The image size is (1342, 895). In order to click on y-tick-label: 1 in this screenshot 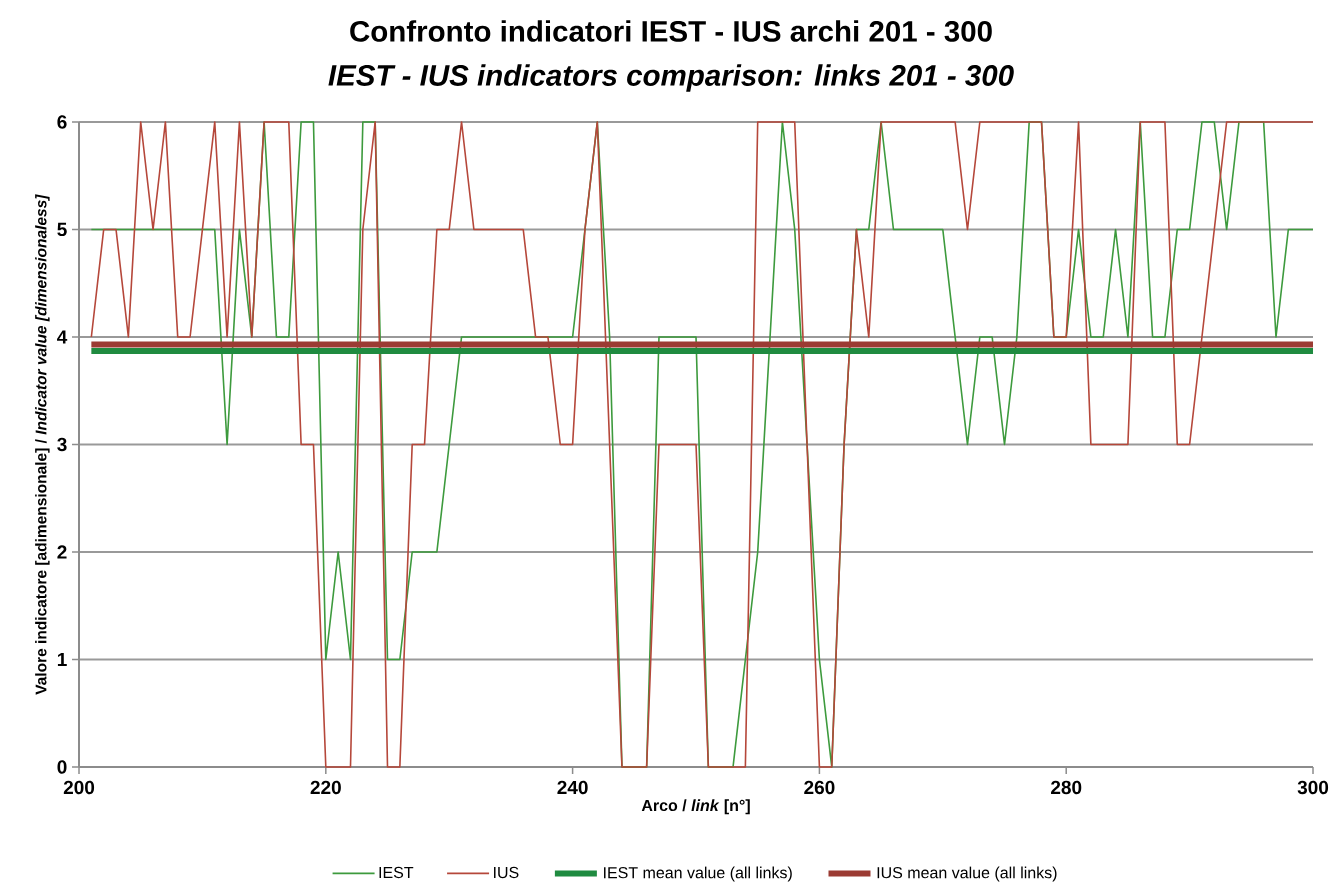, I will do `click(62, 659)`.